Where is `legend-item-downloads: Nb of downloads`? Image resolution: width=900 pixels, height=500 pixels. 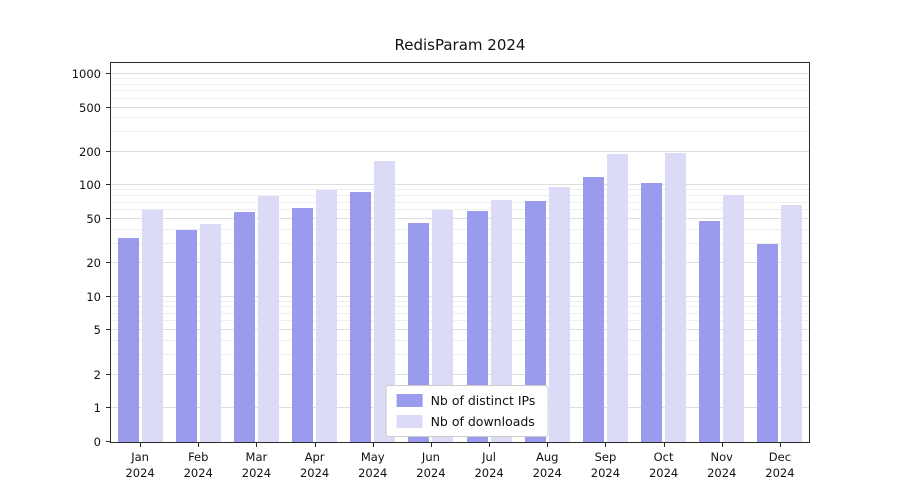 legend-item-downloads: Nb of downloads is located at coordinates (466, 421).